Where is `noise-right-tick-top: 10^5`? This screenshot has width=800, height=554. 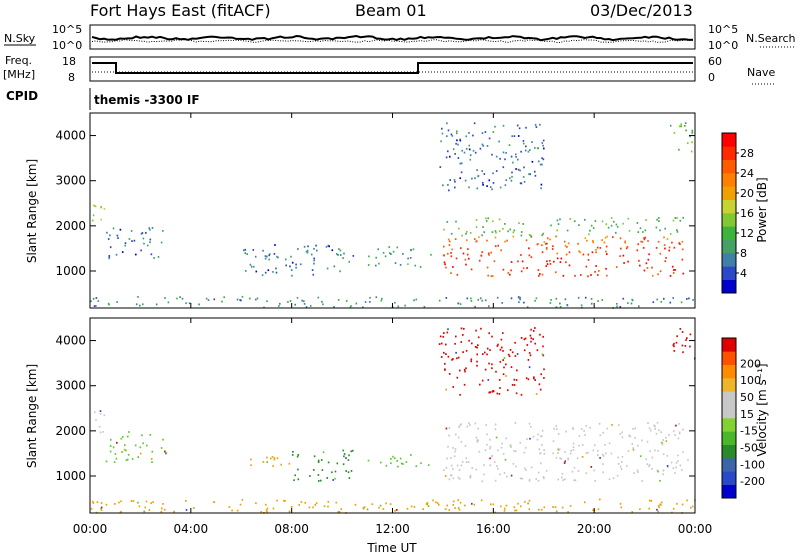 noise-right-tick-top: 10^5 is located at coordinates (723, 29).